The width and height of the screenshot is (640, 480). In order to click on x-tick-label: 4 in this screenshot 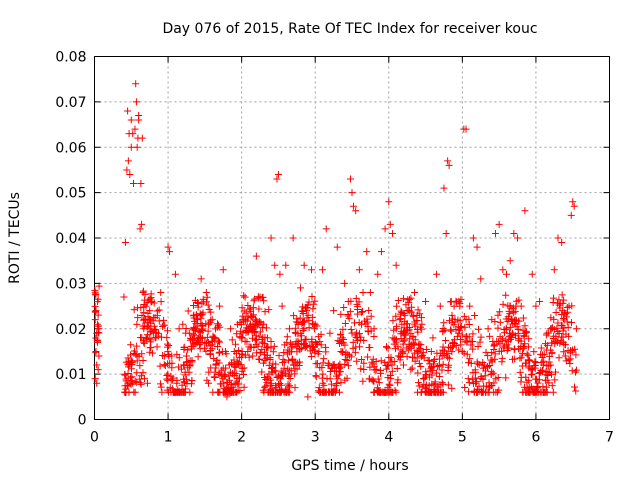, I will do `click(388, 438)`.